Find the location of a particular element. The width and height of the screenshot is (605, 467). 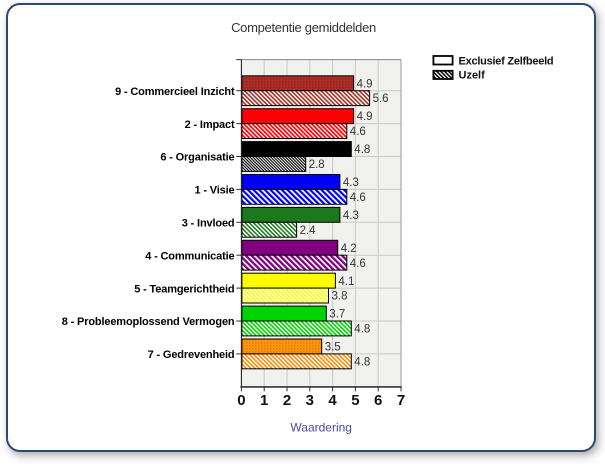

svg-text: 4.1 is located at coordinates (346, 282).